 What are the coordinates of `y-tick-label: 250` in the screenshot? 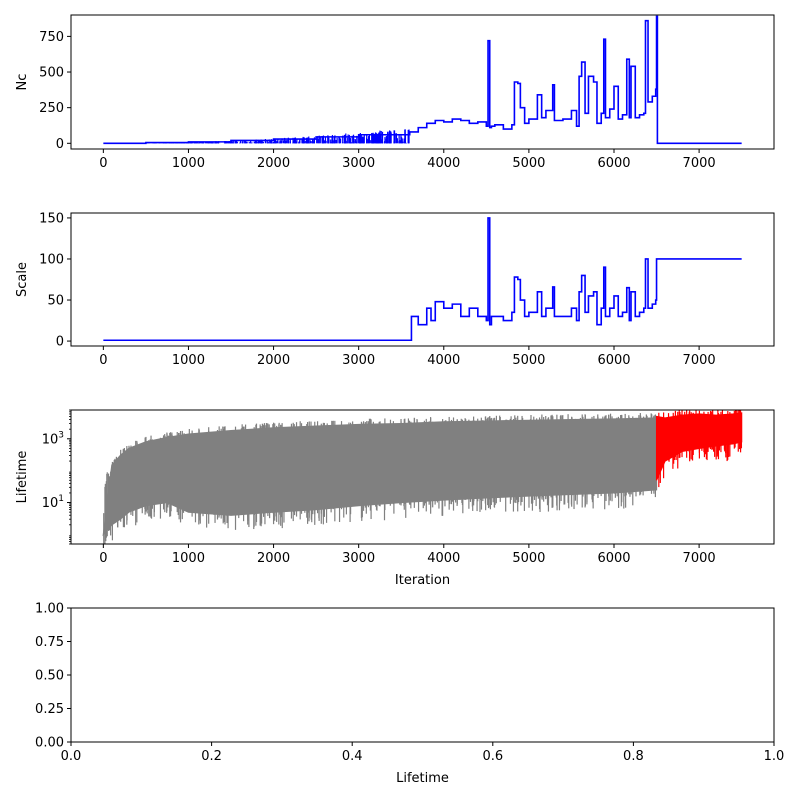 It's located at (51, 108).